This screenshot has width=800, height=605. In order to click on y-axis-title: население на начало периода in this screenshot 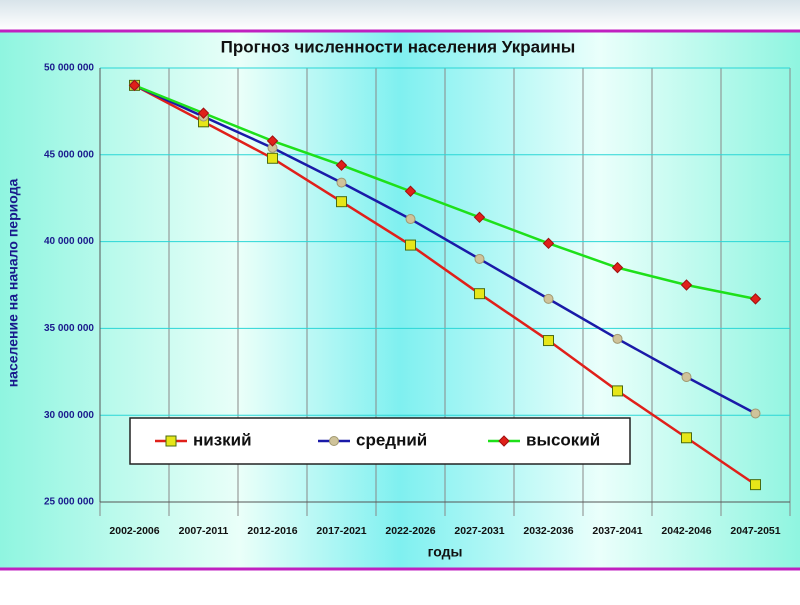, I will do `click(13, 282)`.